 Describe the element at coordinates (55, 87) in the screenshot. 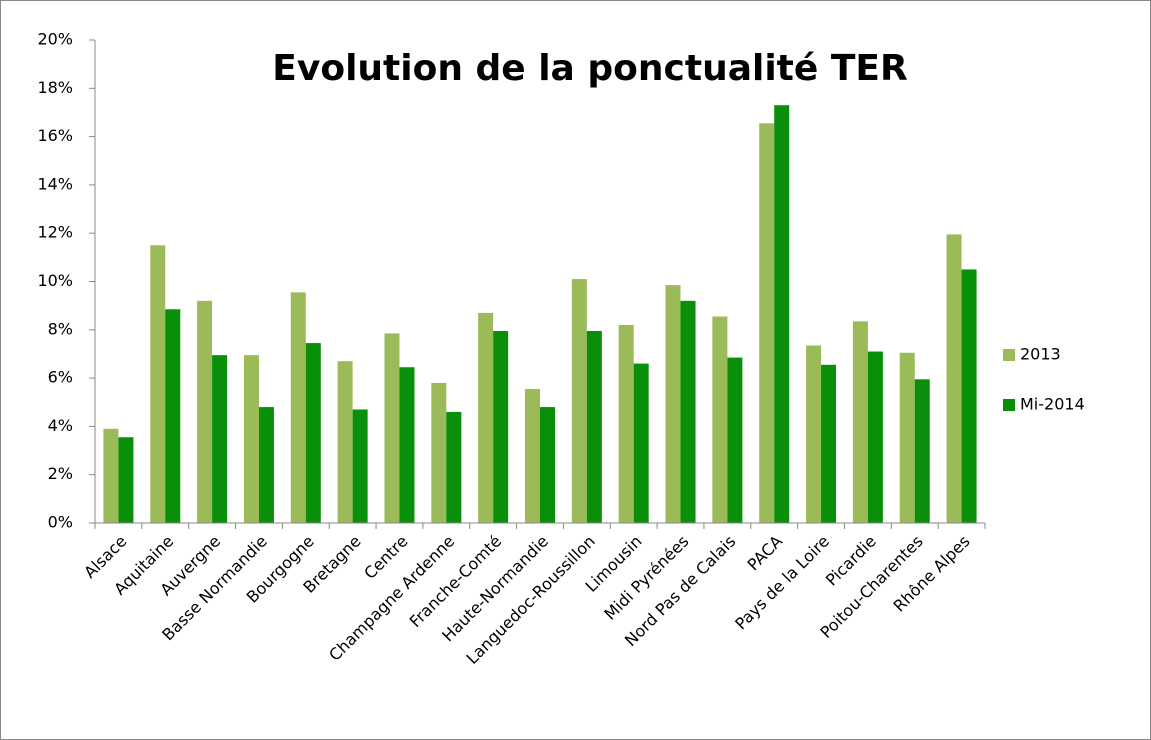

I see `y-tick-label: 18%` at that location.